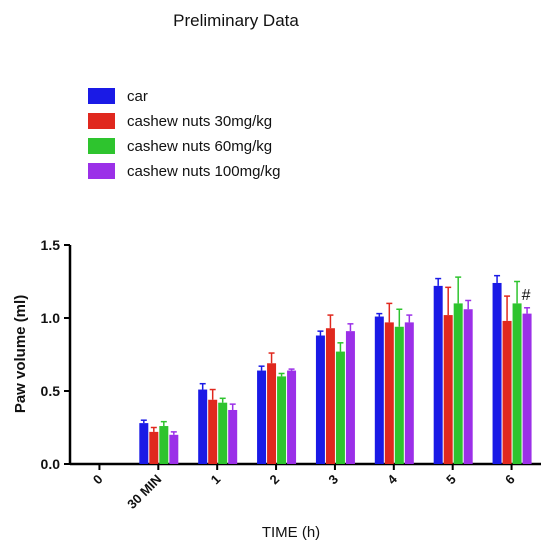  What do you see at coordinates (333, 480) in the screenshot?
I see `x-tick-label: 3` at bounding box center [333, 480].